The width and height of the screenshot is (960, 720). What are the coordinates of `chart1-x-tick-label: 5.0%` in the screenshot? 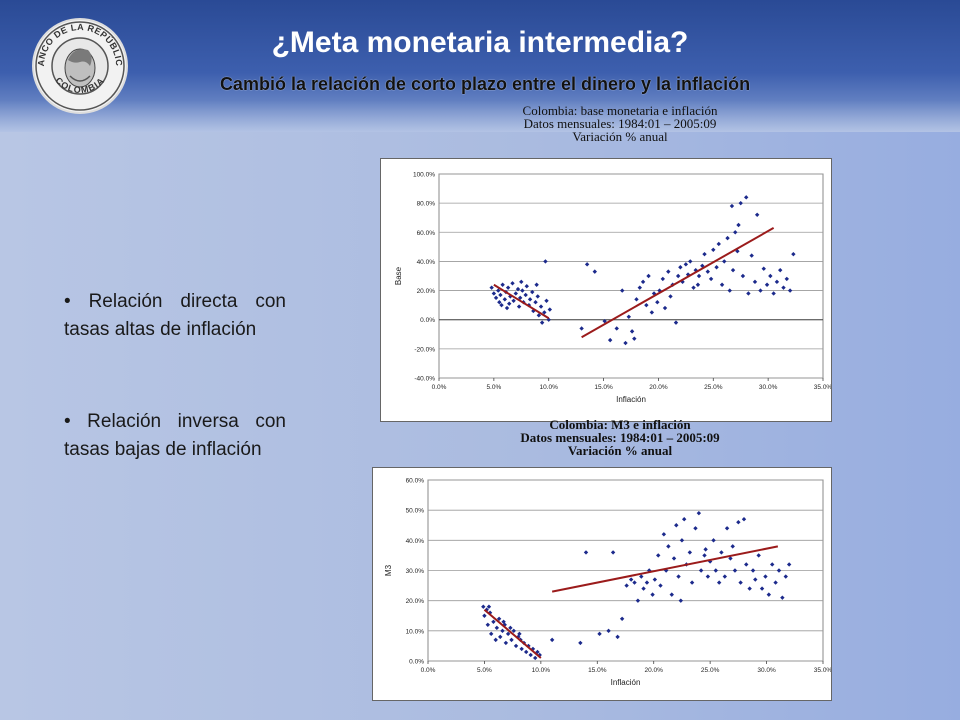 It's located at (493, 387).